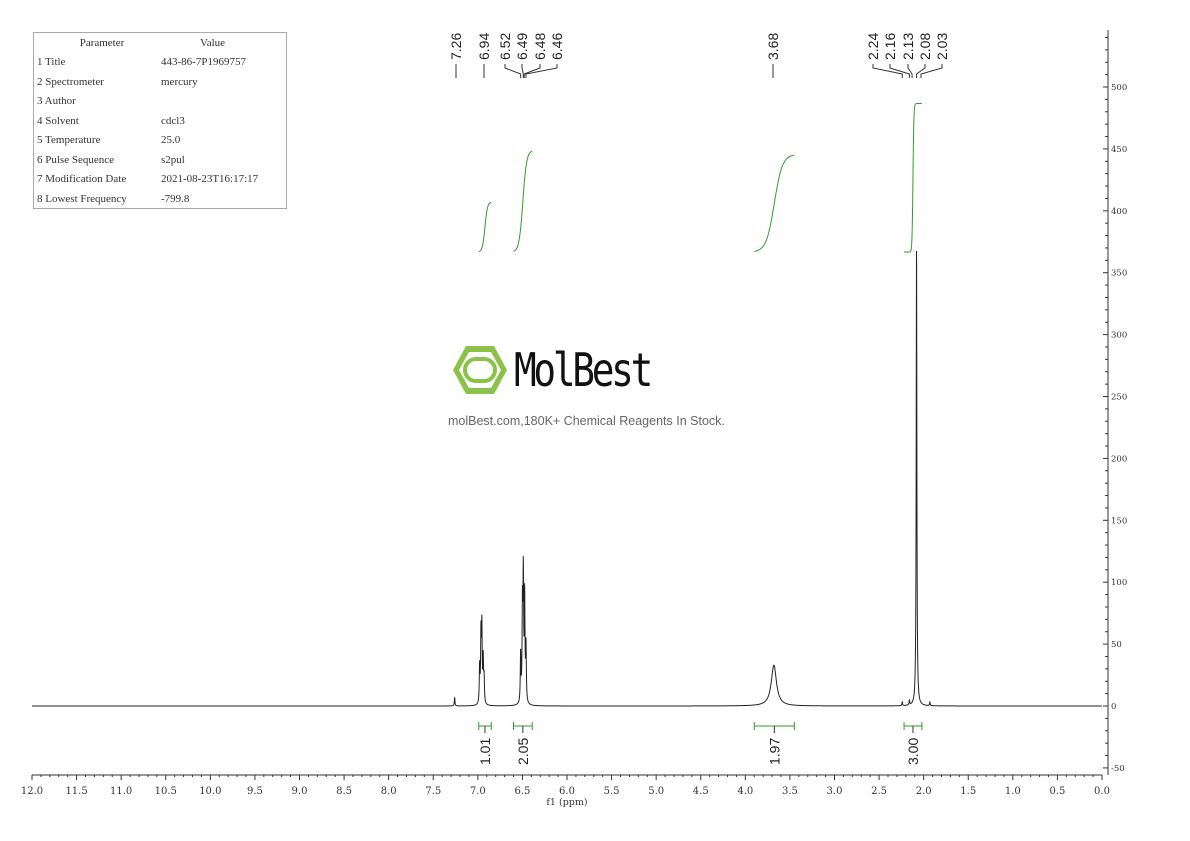 The image size is (1190, 841). What do you see at coordinates (160, 63) in the screenshot?
I see `parameter-row: 1 Title 443-86-7P1969757` at bounding box center [160, 63].